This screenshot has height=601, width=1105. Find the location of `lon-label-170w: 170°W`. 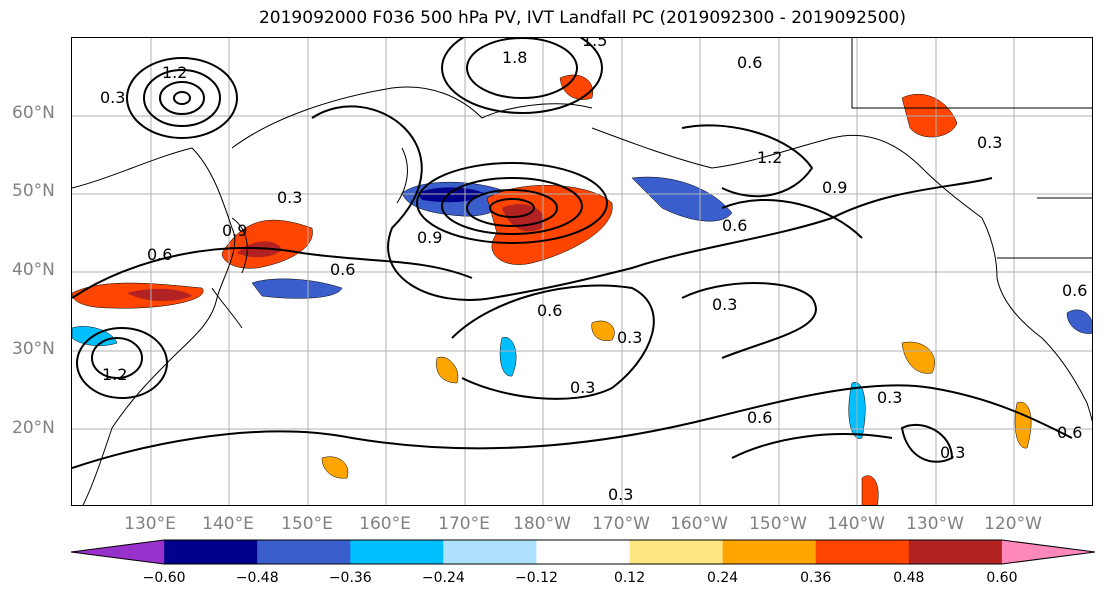

lon-label-170w: 170°W is located at coordinates (621, 524).